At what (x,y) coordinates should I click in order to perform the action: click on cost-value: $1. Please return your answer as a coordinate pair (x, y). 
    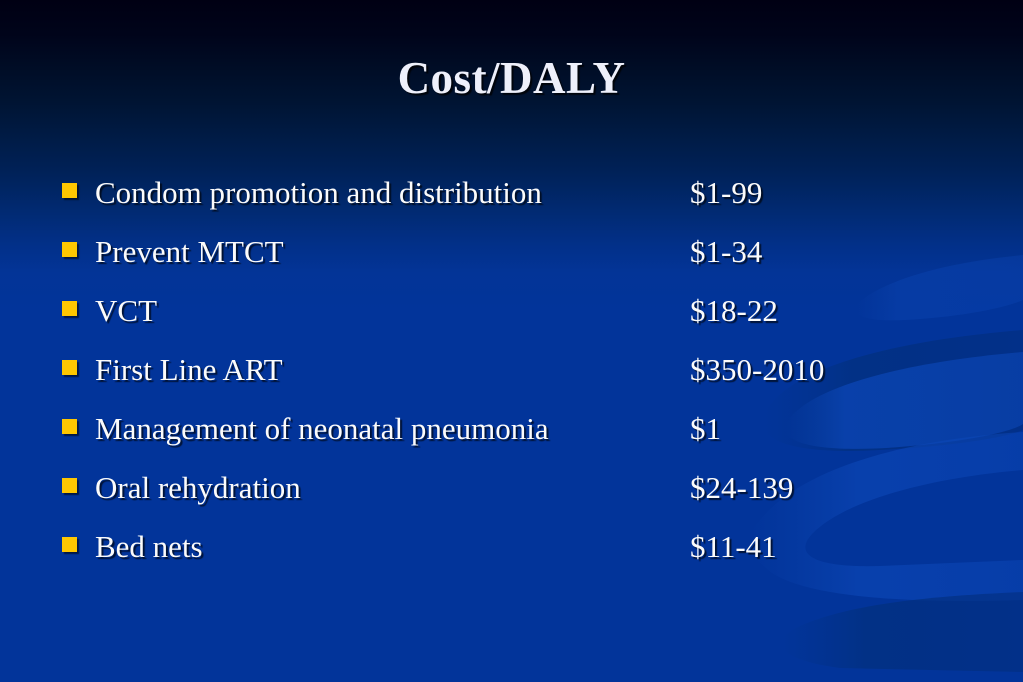
    Looking at the image, I should click on (705, 428).